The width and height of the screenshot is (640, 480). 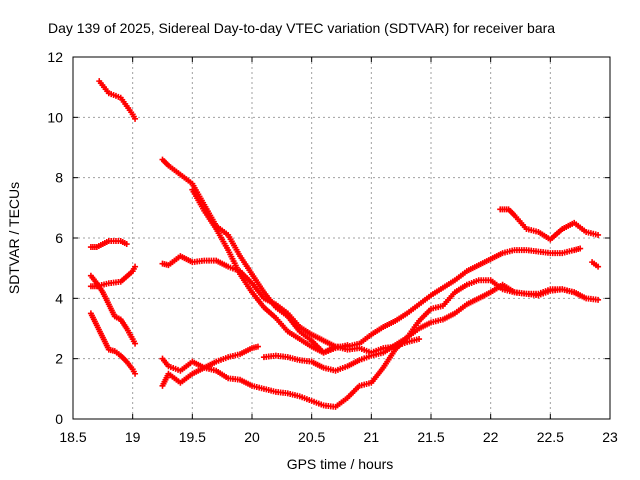 What do you see at coordinates (59, 298) in the screenshot?
I see `y-tick-label: 4` at bounding box center [59, 298].